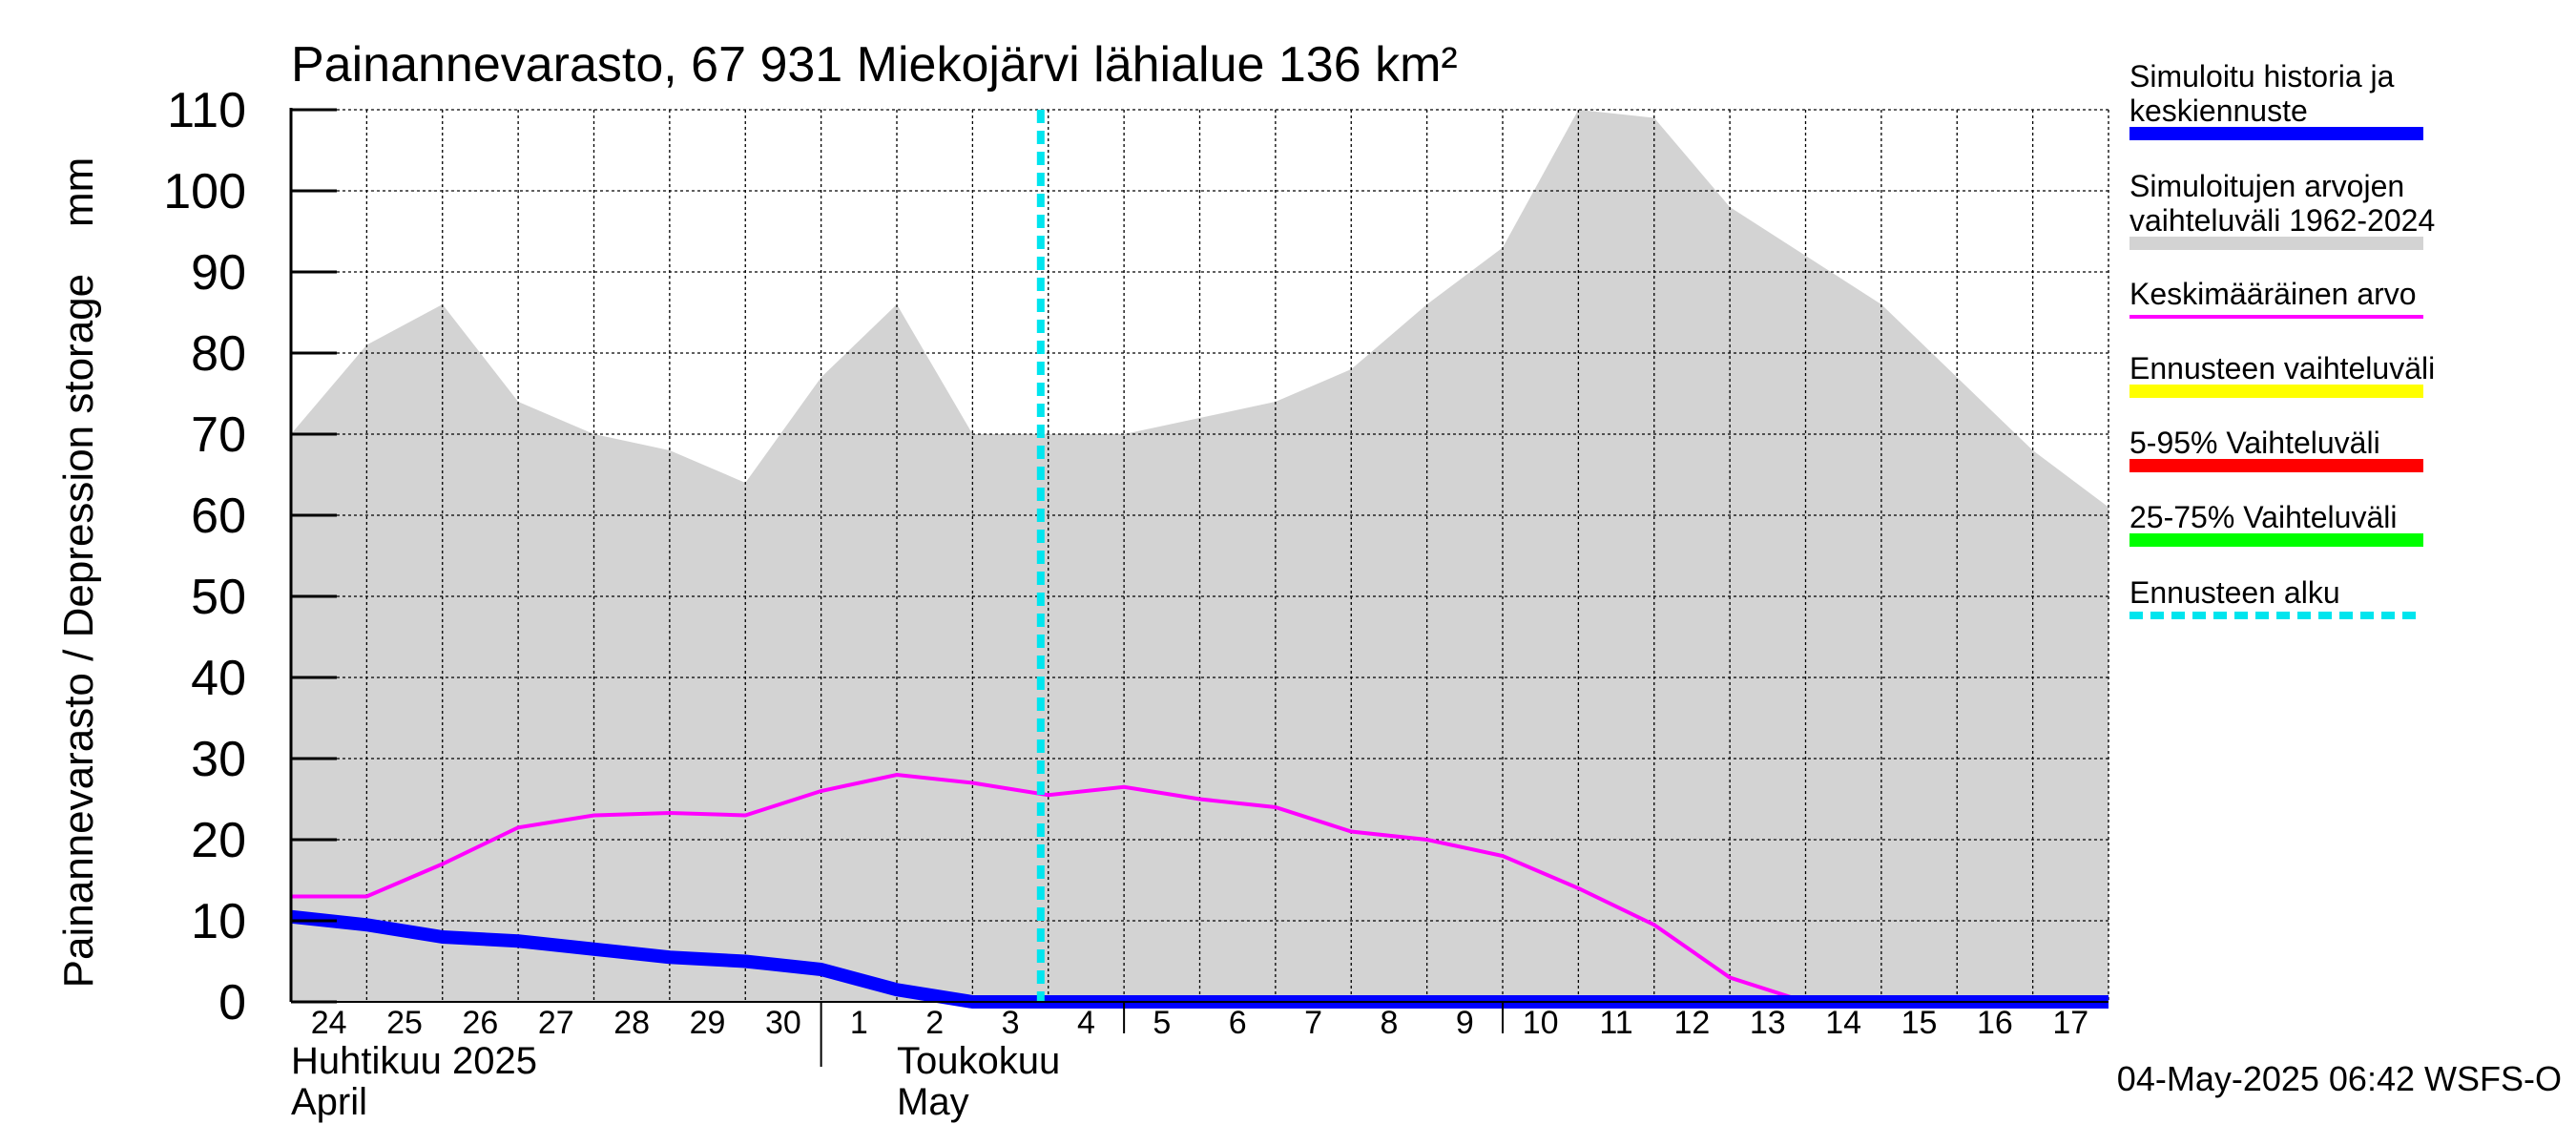 The height and width of the screenshot is (1145, 2576). I want to click on y-axis-ticks: 0 10 20 30 40 50 60 70 80 90 100 110, so click(250, 557).